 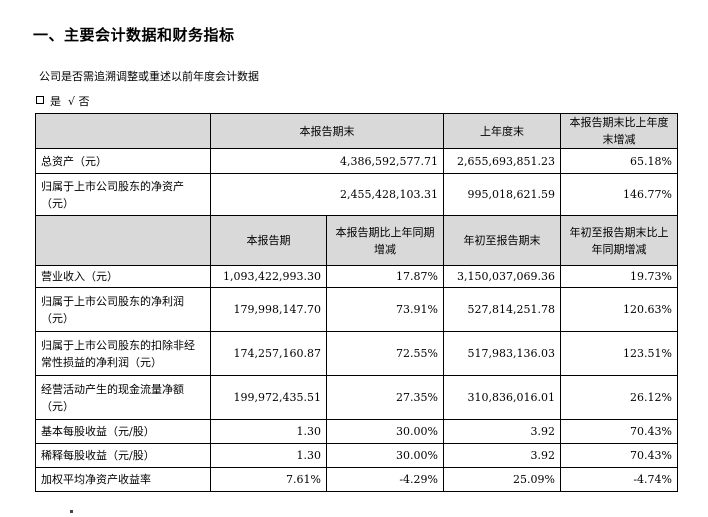 I want to click on value-cell: 146.77%, so click(x=619, y=194).